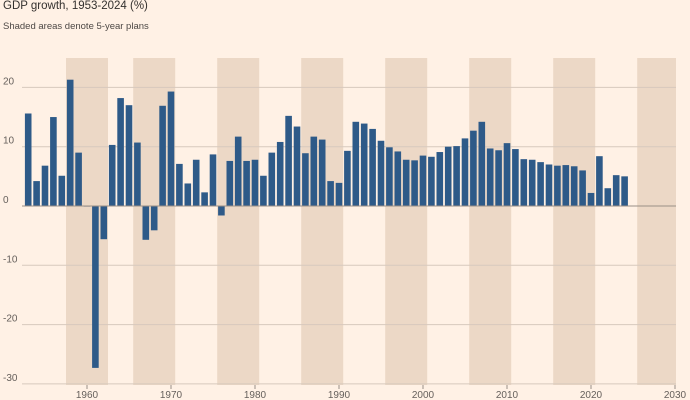 This screenshot has height=400, width=690. What do you see at coordinates (75, 6) in the screenshot?
I see `chart-title: GDP growth, 1953-2024 (%)` at bounding box center [75, 6].